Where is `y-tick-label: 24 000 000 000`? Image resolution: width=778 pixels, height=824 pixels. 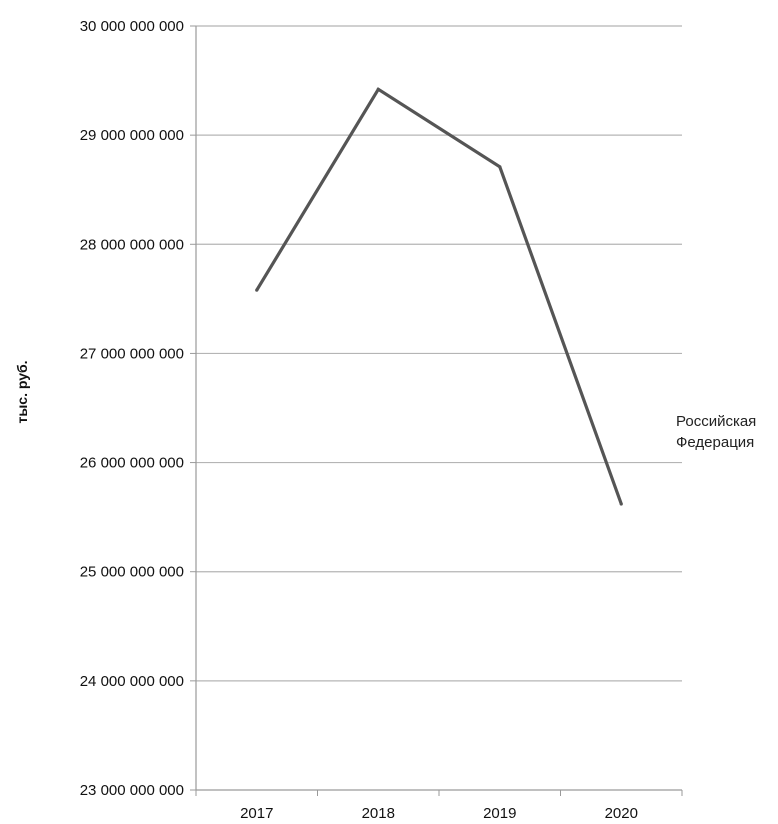
y-tick-label: 24 000 000 000 is located at coordinates (132, 681).